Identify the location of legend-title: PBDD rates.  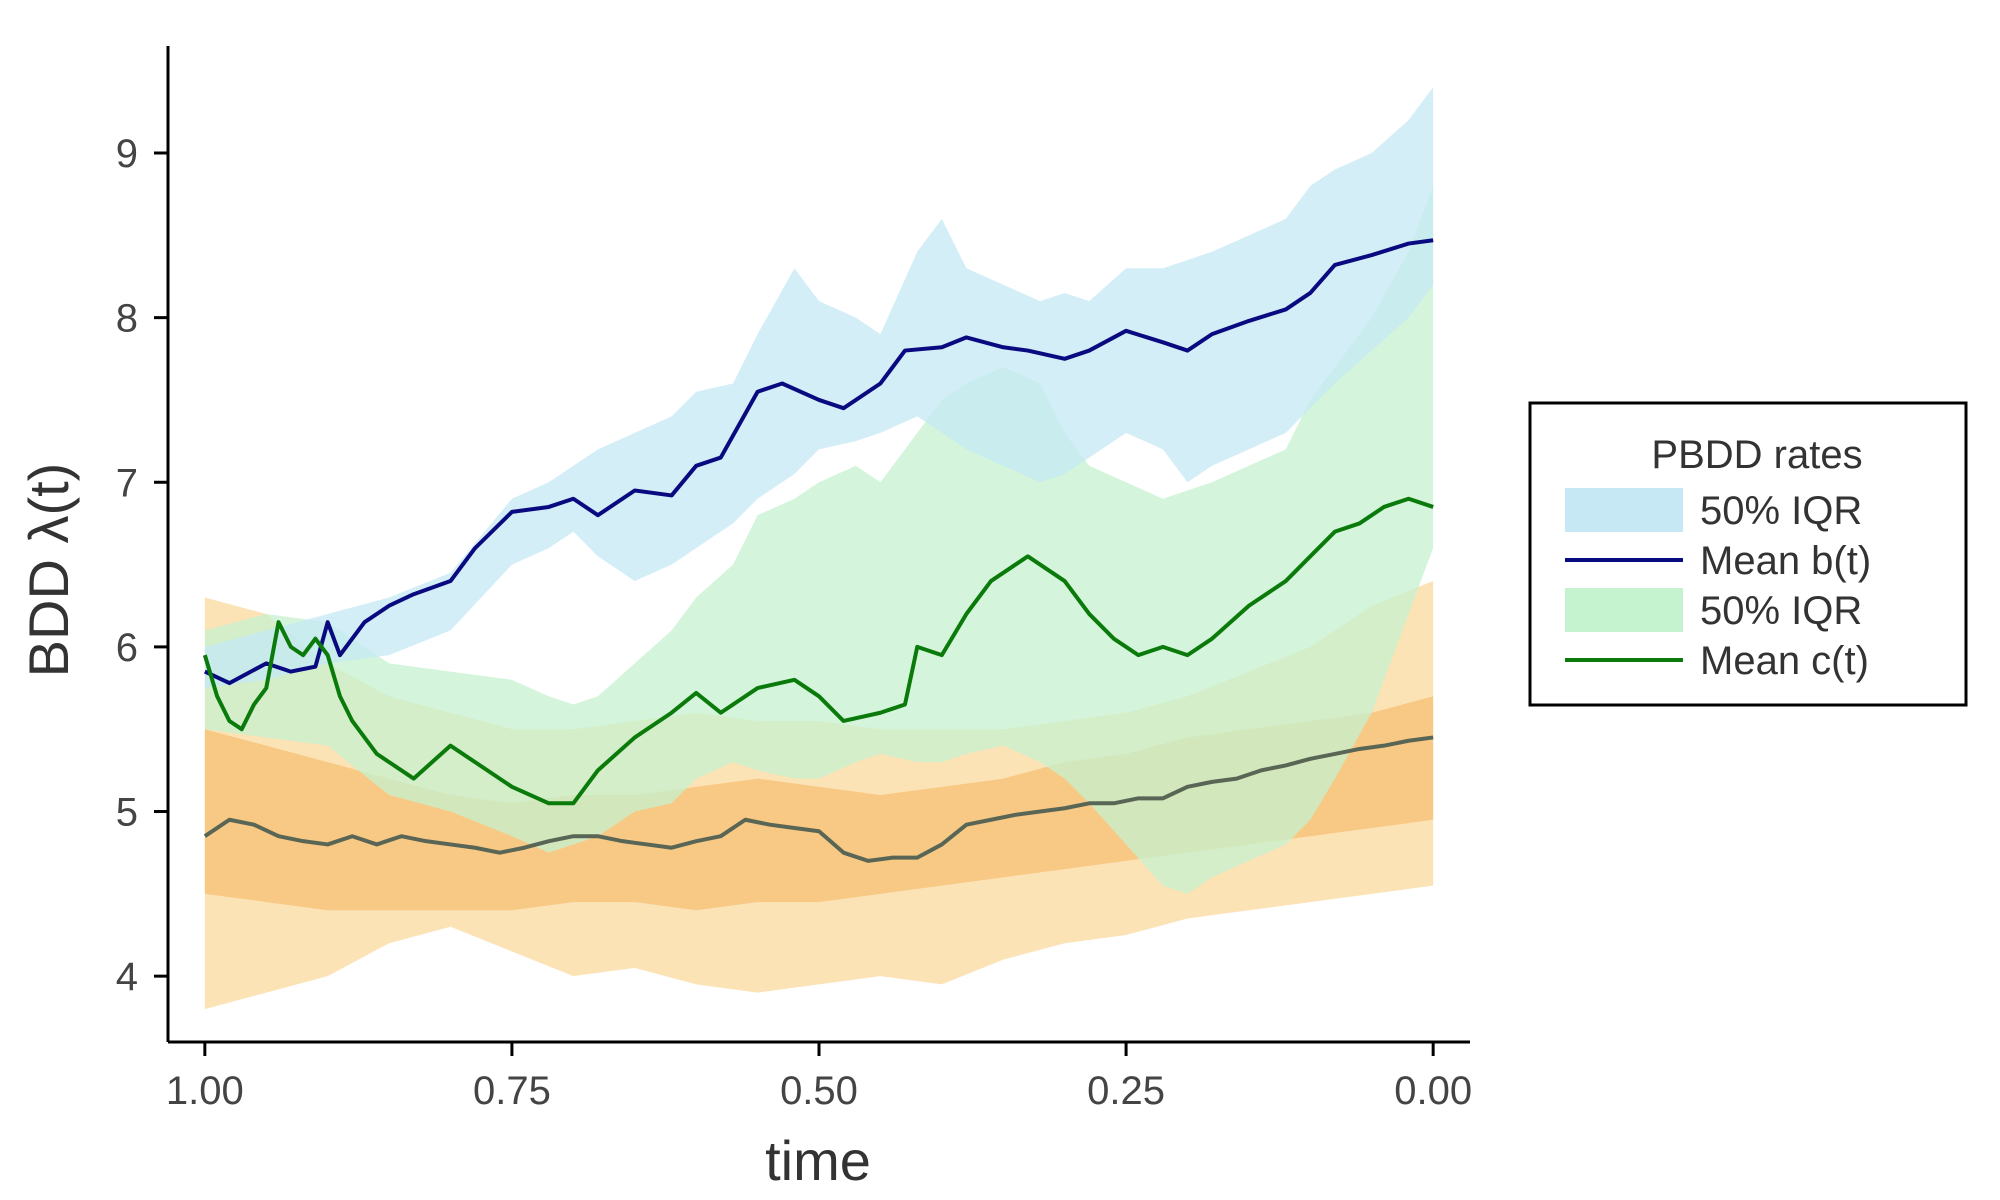
(1756, 455).